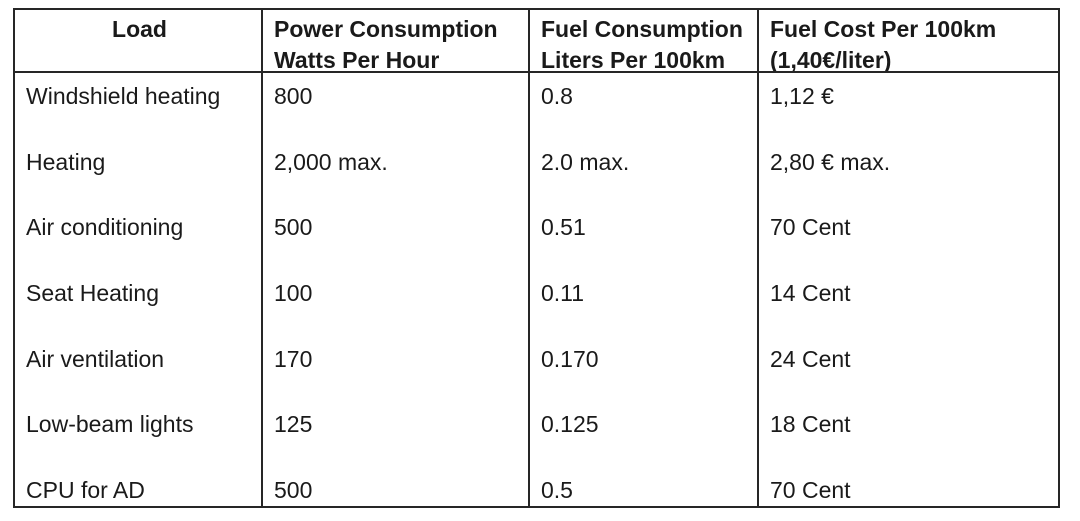 The image size is (1080, 521). What do you see at coordinates (642, 302) in the screenshot?
I see `cell-fuel: 0.11` at bounding box center [642, 302].